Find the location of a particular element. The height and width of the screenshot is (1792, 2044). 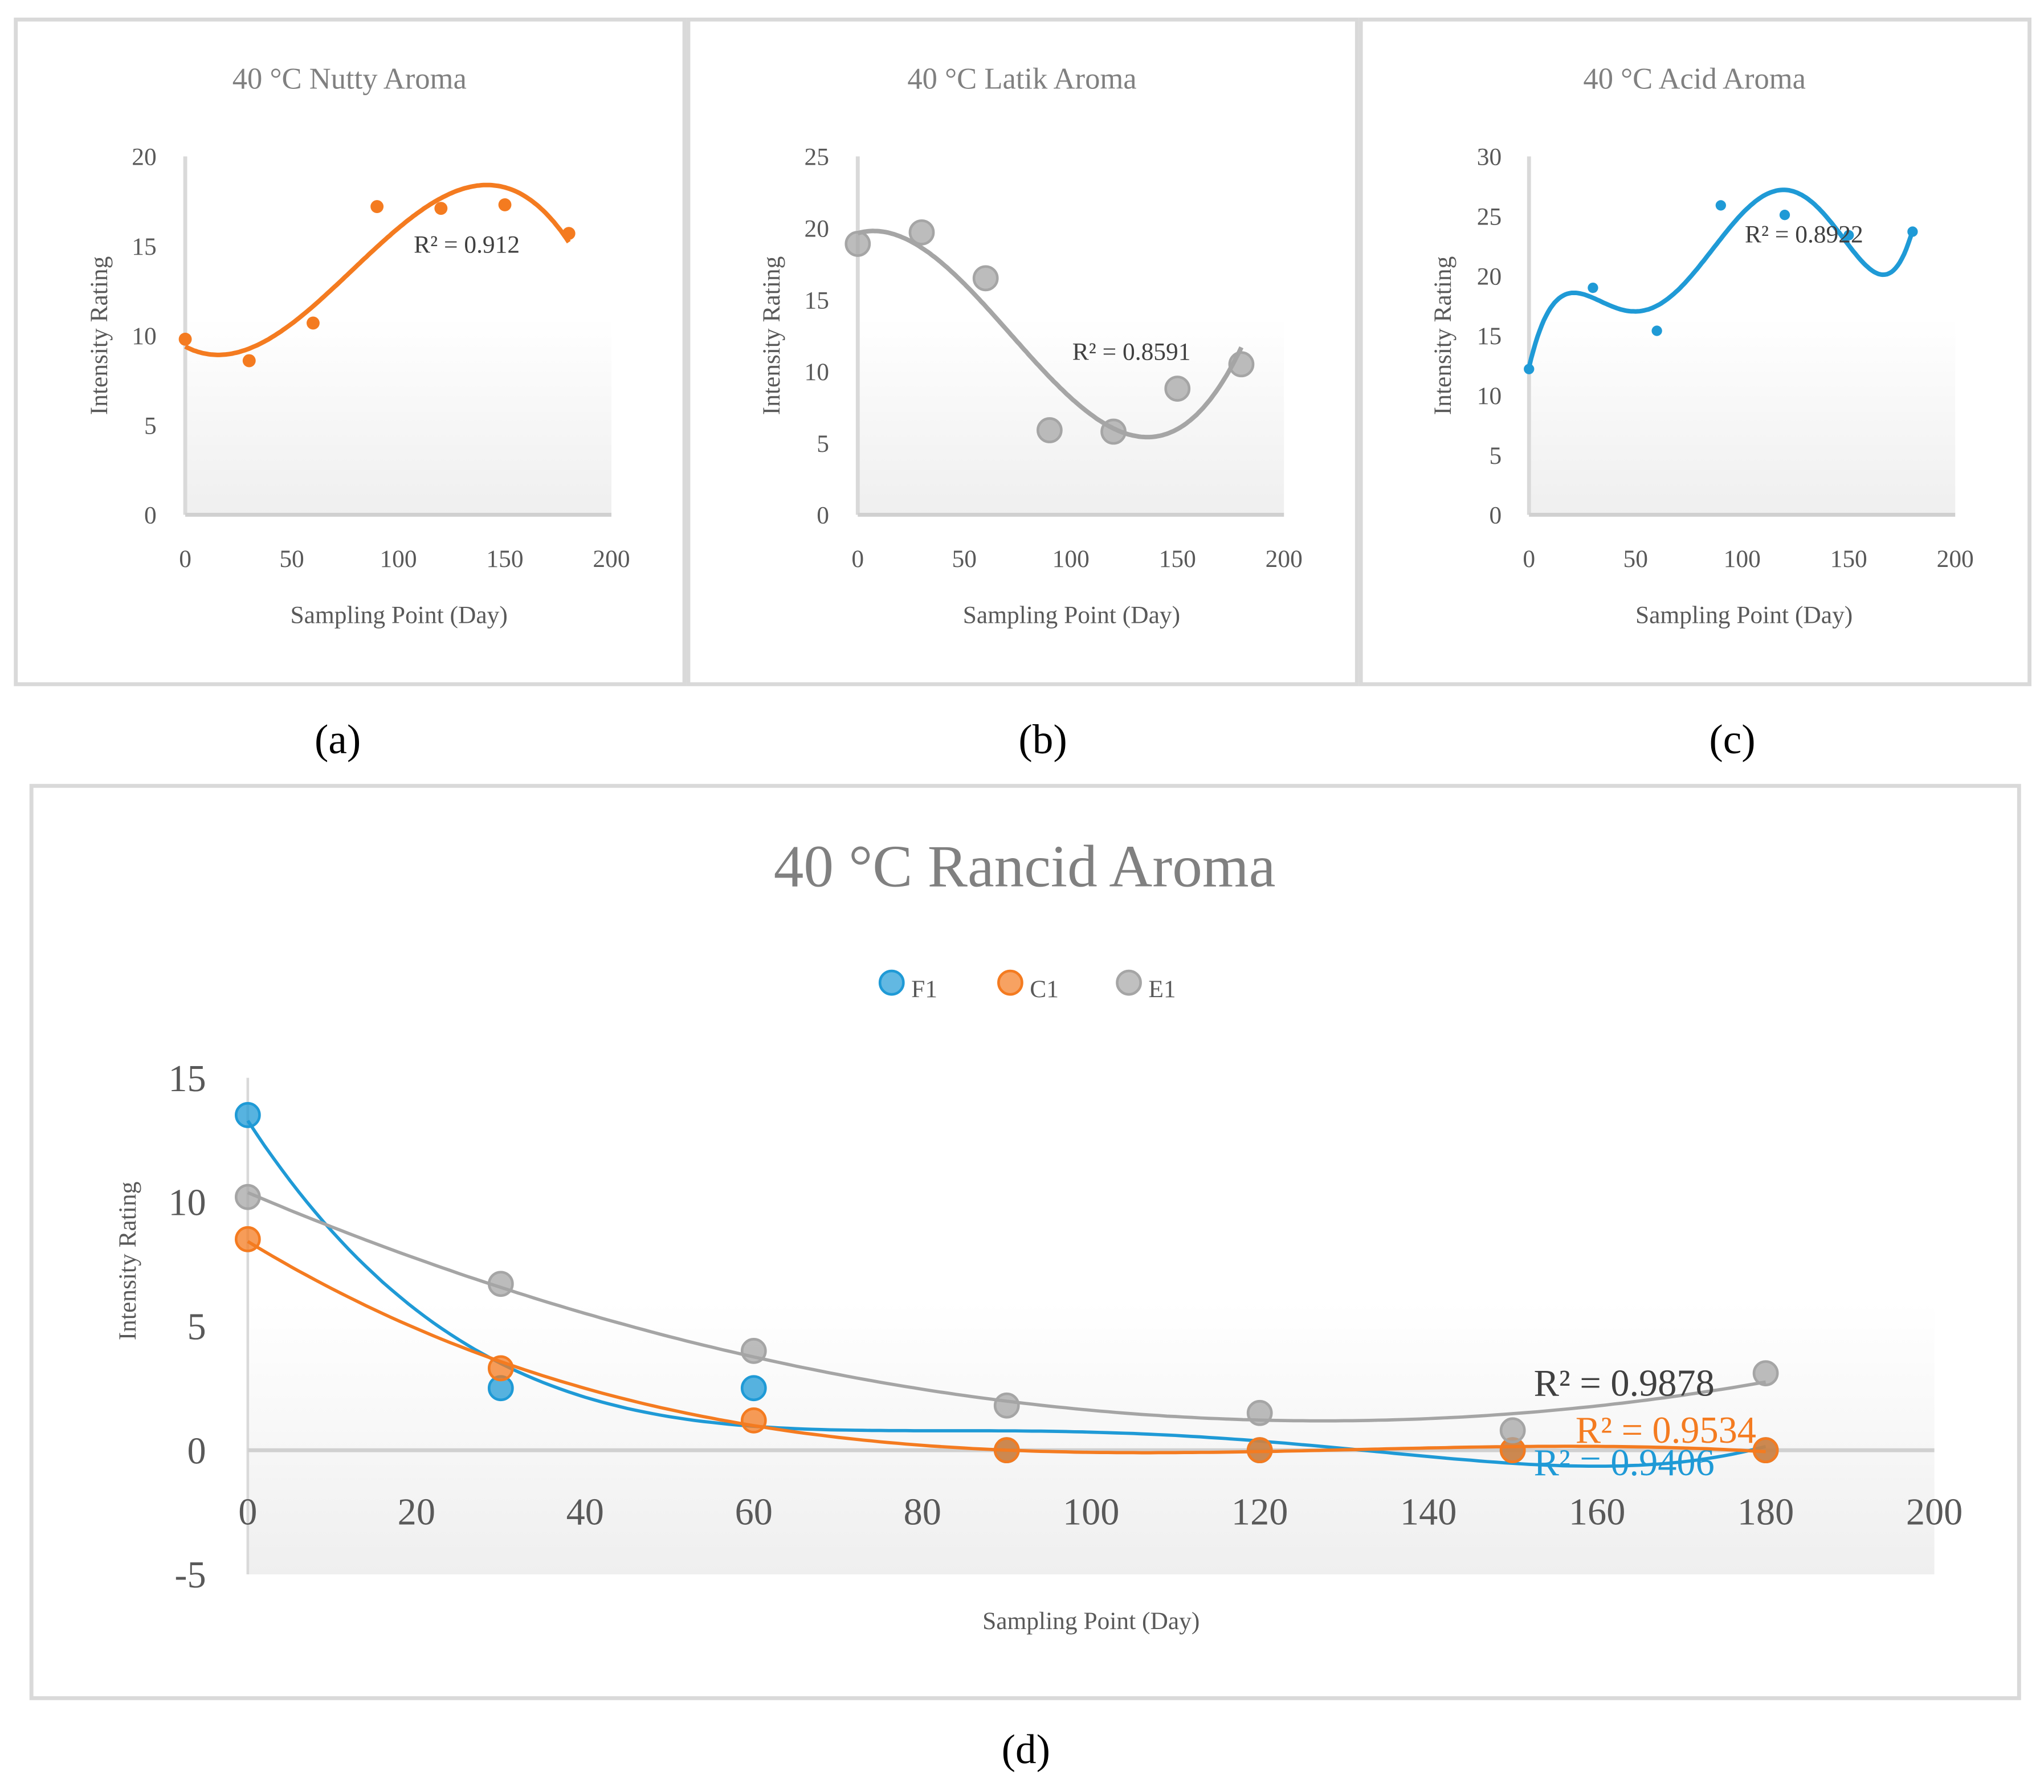

x-tick-label: 60 is located at coordinates (754, 1512).